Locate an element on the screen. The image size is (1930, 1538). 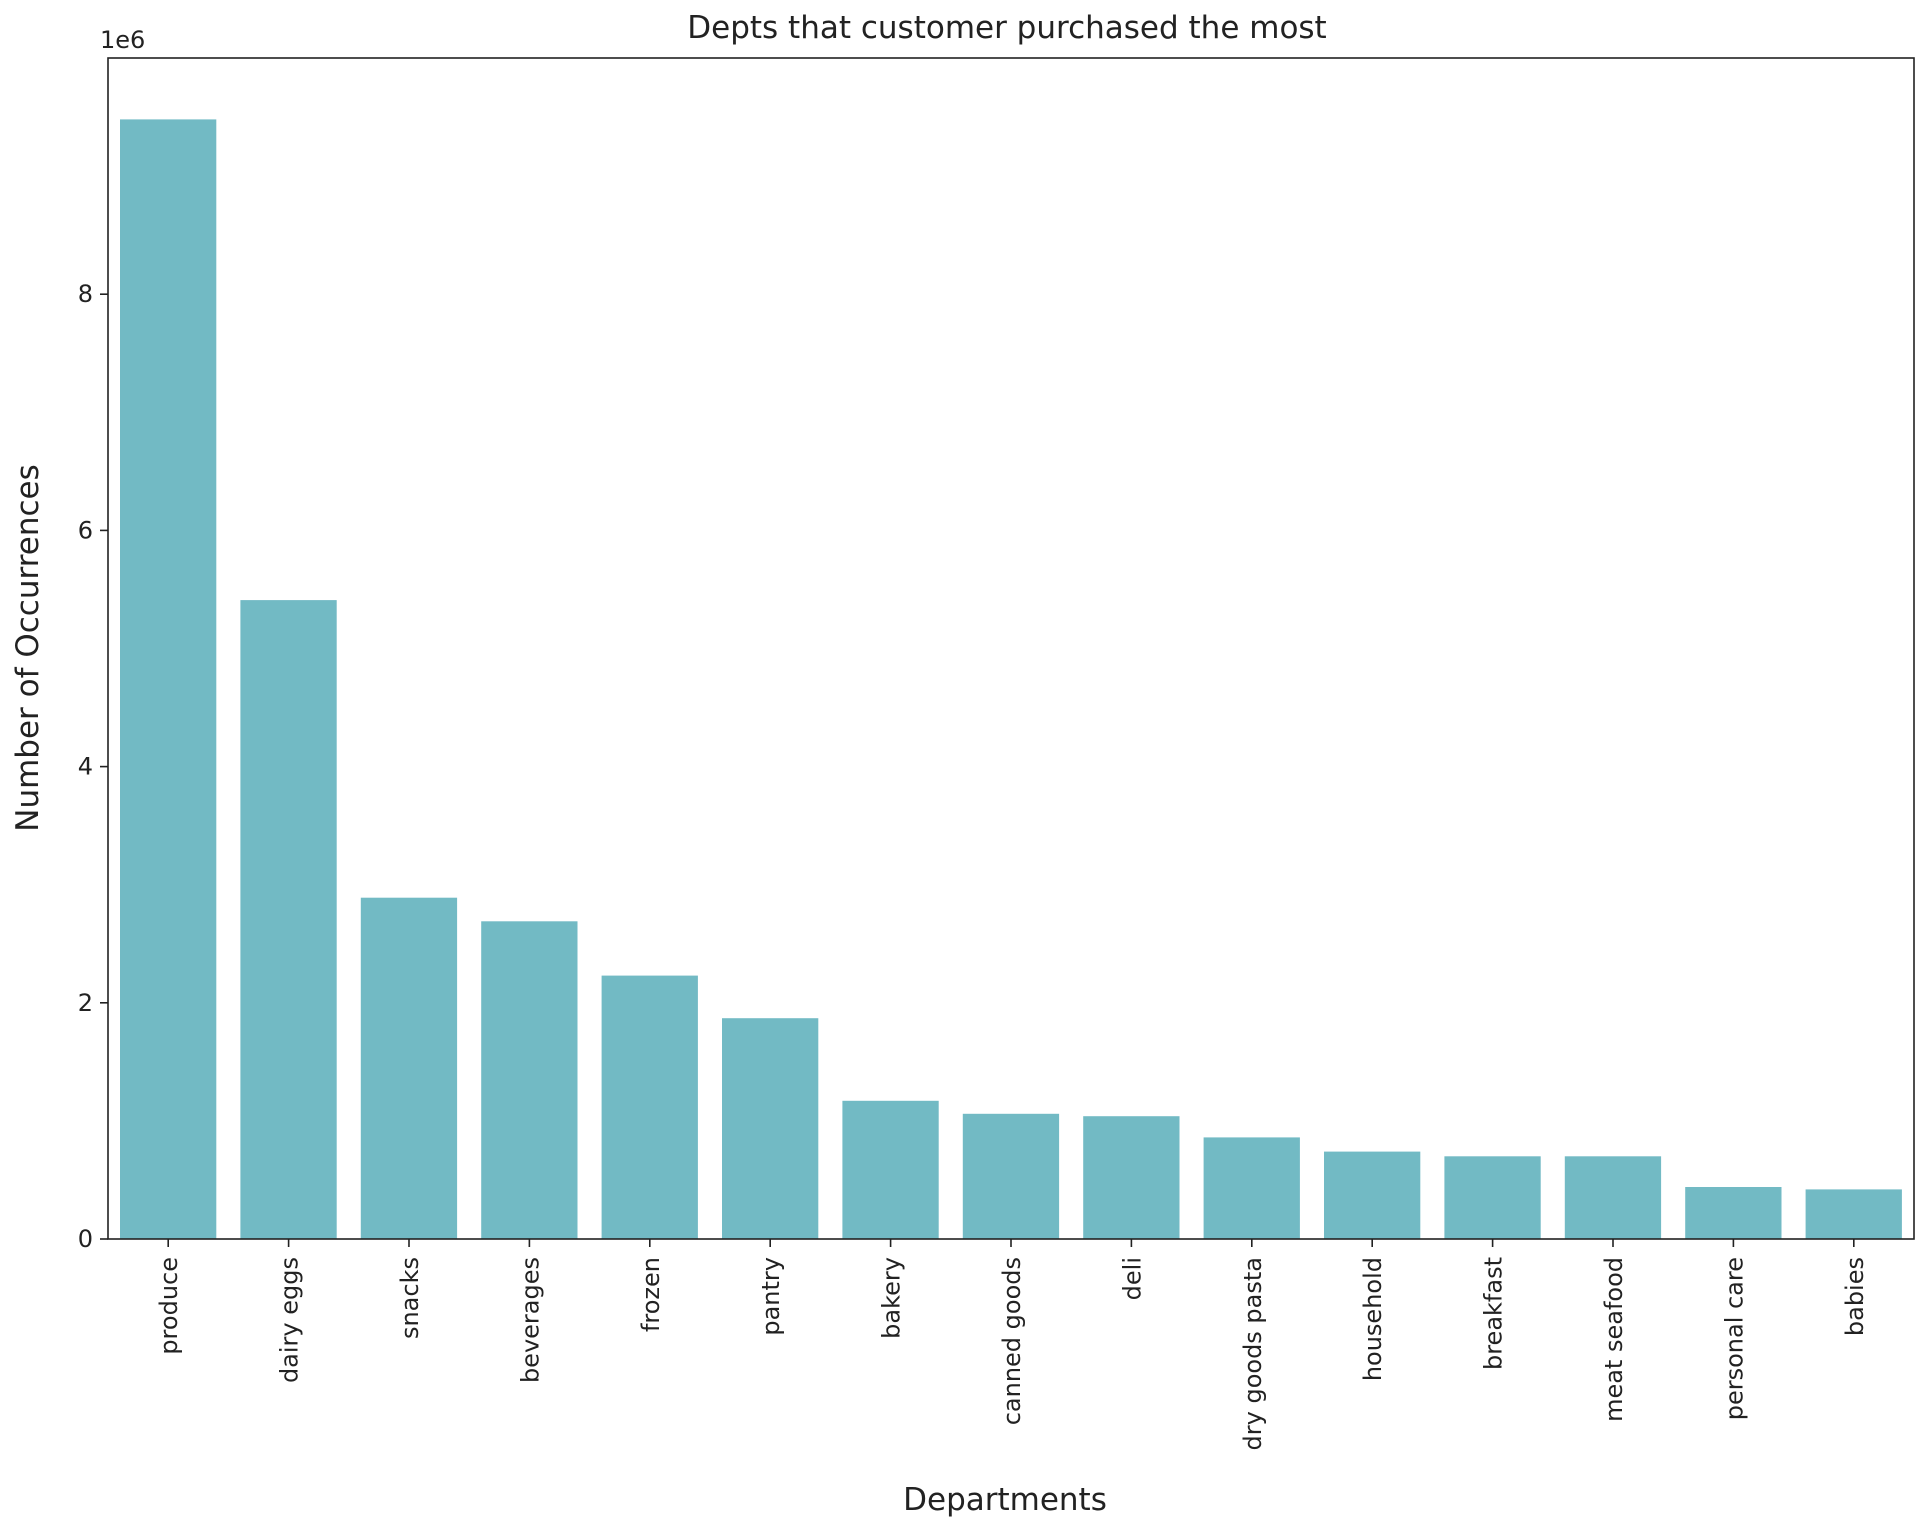
y-axis-ticks: 0 2 4 6 8 is located at coordinates (93, 766).